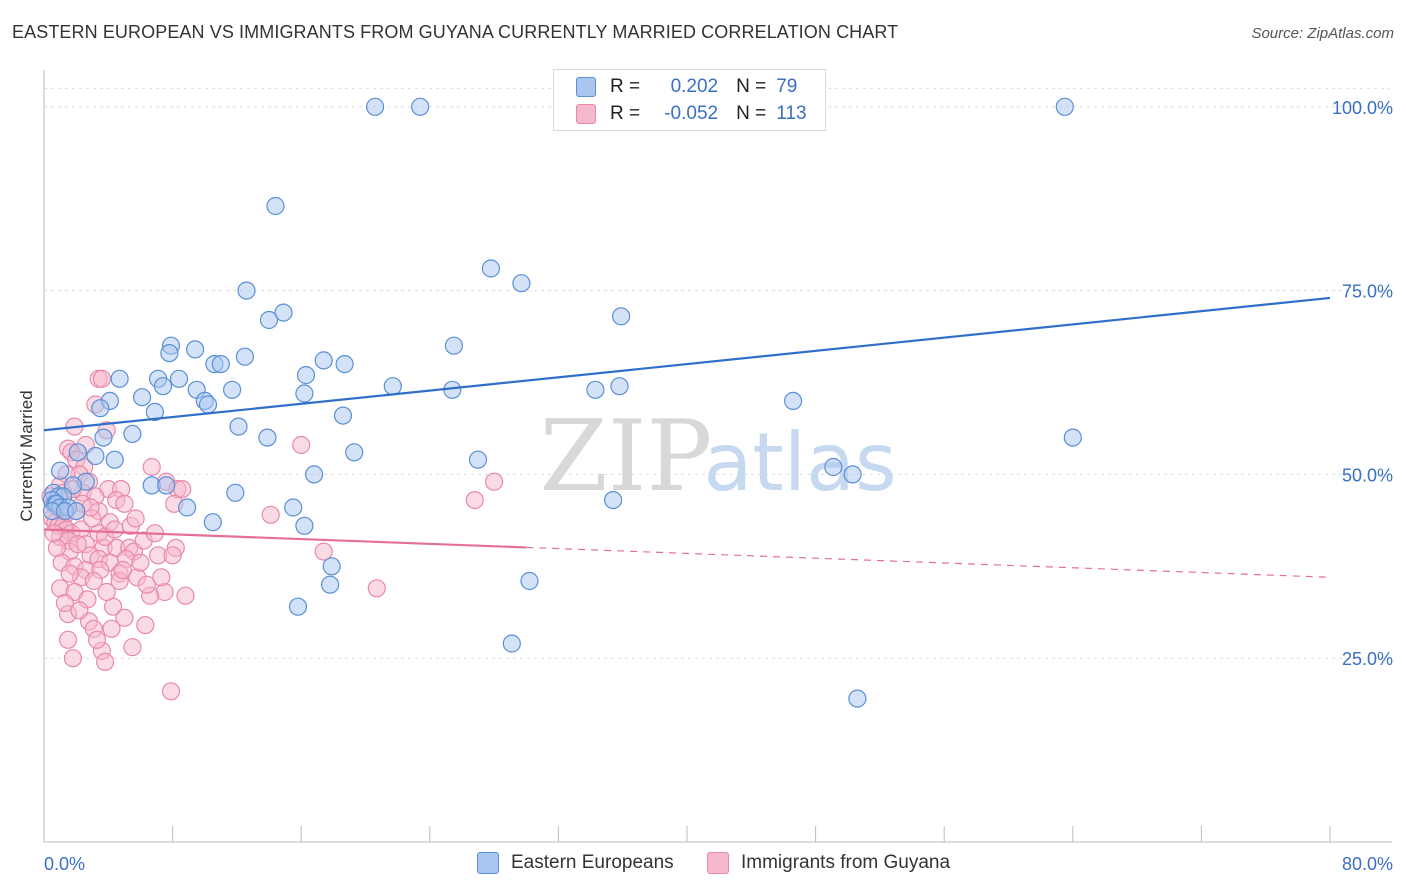 The height and width of the screenshot is (892, 1406). I want to click on legend-swatch-pink, so click(586, 114).